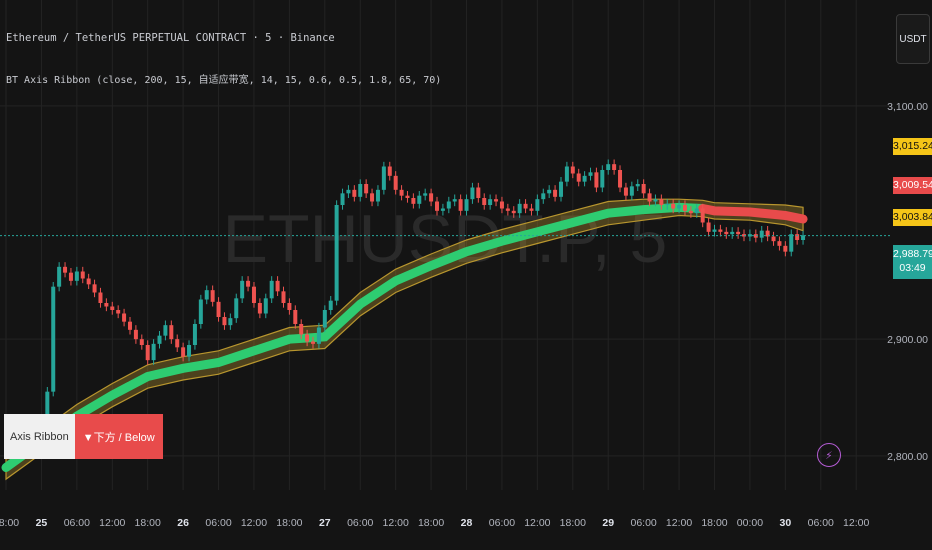 The width and height of the screenshot is (932, 550). What do you see at coordinates (912, 254) in the screenshot?
I see `last-price-value: 2,988.79` at bounding box center [912, 254].